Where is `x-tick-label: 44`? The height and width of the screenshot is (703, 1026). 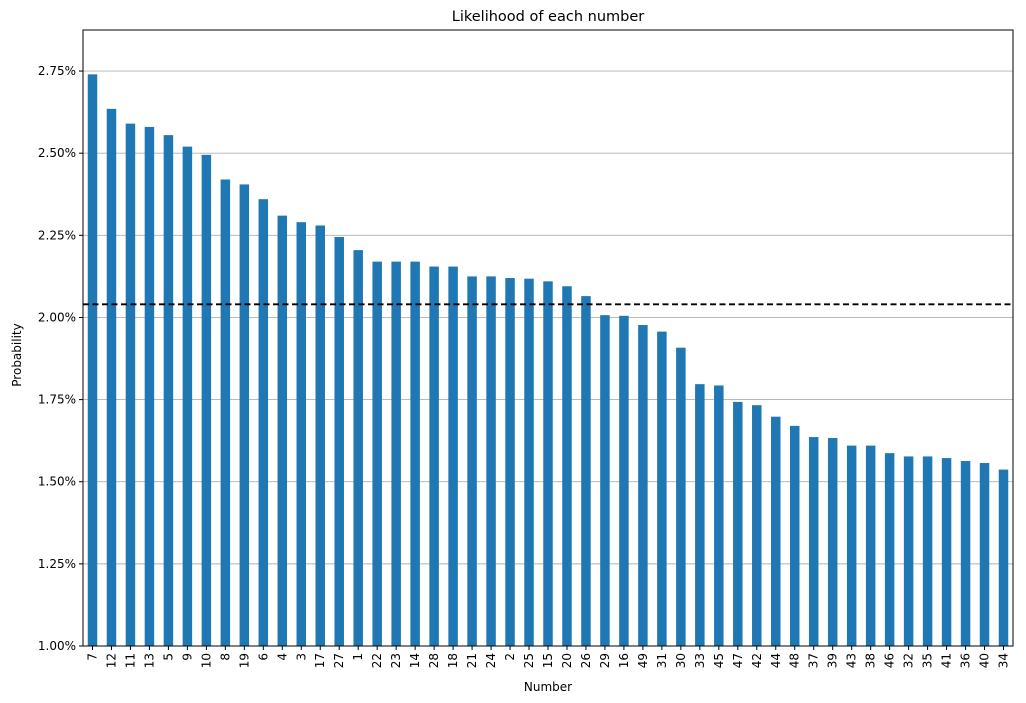 x-tick-label: 44 is located at coordinates (776, 660).